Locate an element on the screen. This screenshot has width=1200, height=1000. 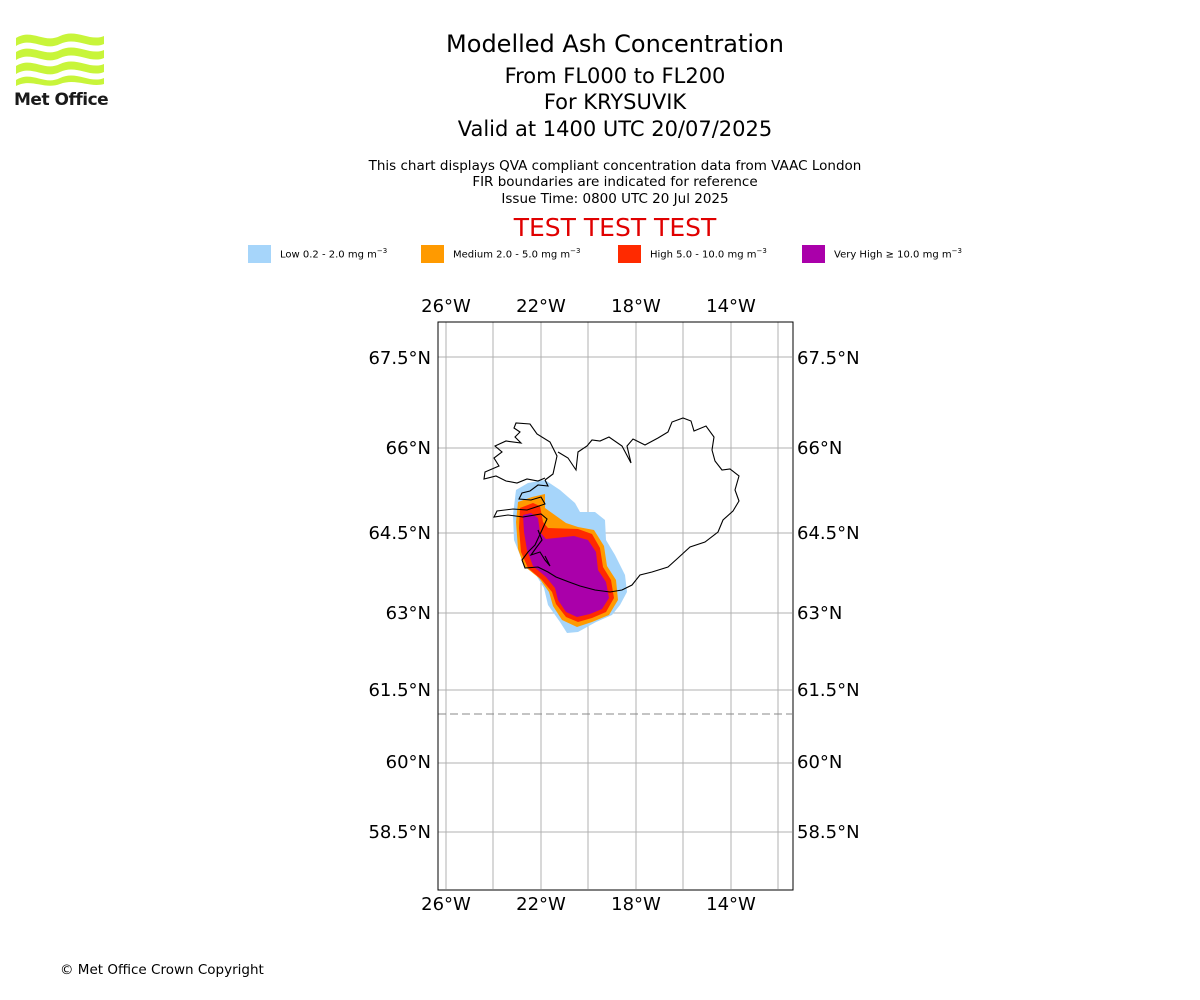
test-banner: TEST TEST TEST is located at coordinates (615, 227).